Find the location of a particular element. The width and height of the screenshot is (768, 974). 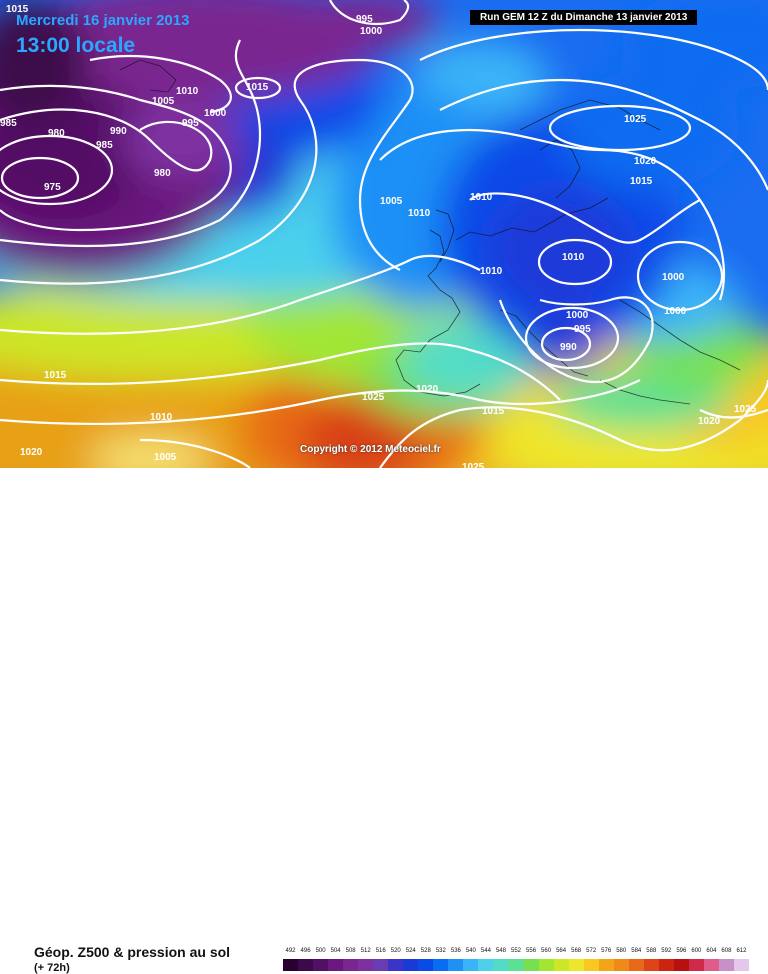

scale-label: 596 is located at coordinates (681, 951).